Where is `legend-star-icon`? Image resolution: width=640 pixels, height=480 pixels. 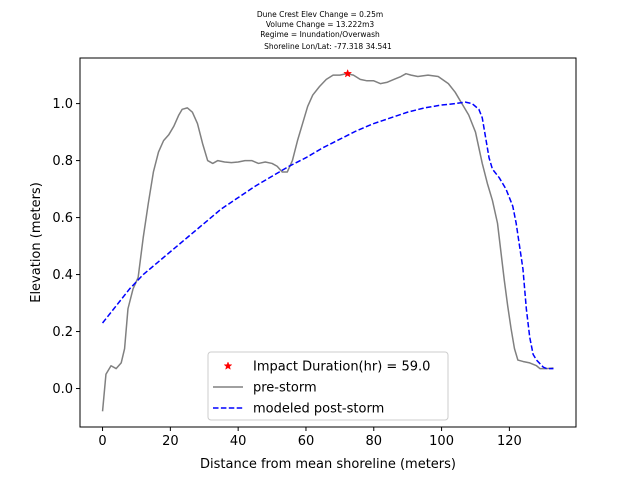
legend-star-icon is located at coordinates (228, 365).